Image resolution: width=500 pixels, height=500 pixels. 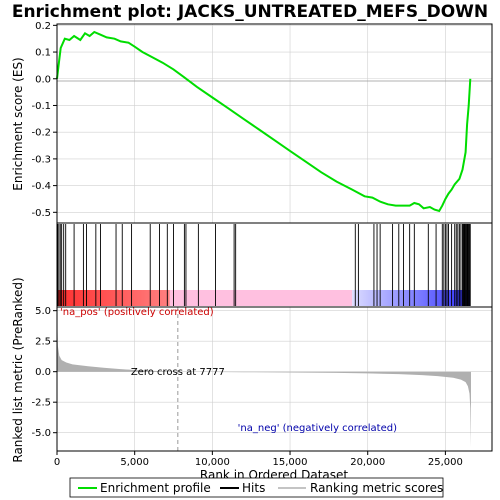 I want to click on negative-correlation-label: 'na_neg' (negatively correlated), so click(x=317, y=428).